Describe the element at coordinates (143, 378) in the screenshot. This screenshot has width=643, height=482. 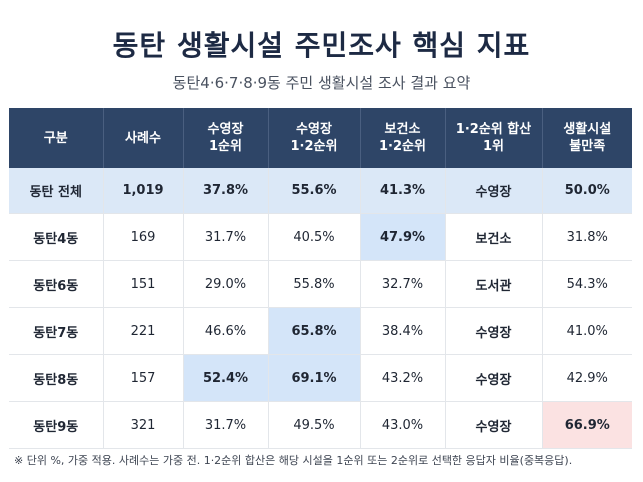
I see `cell-sample-size: 157` at that location.